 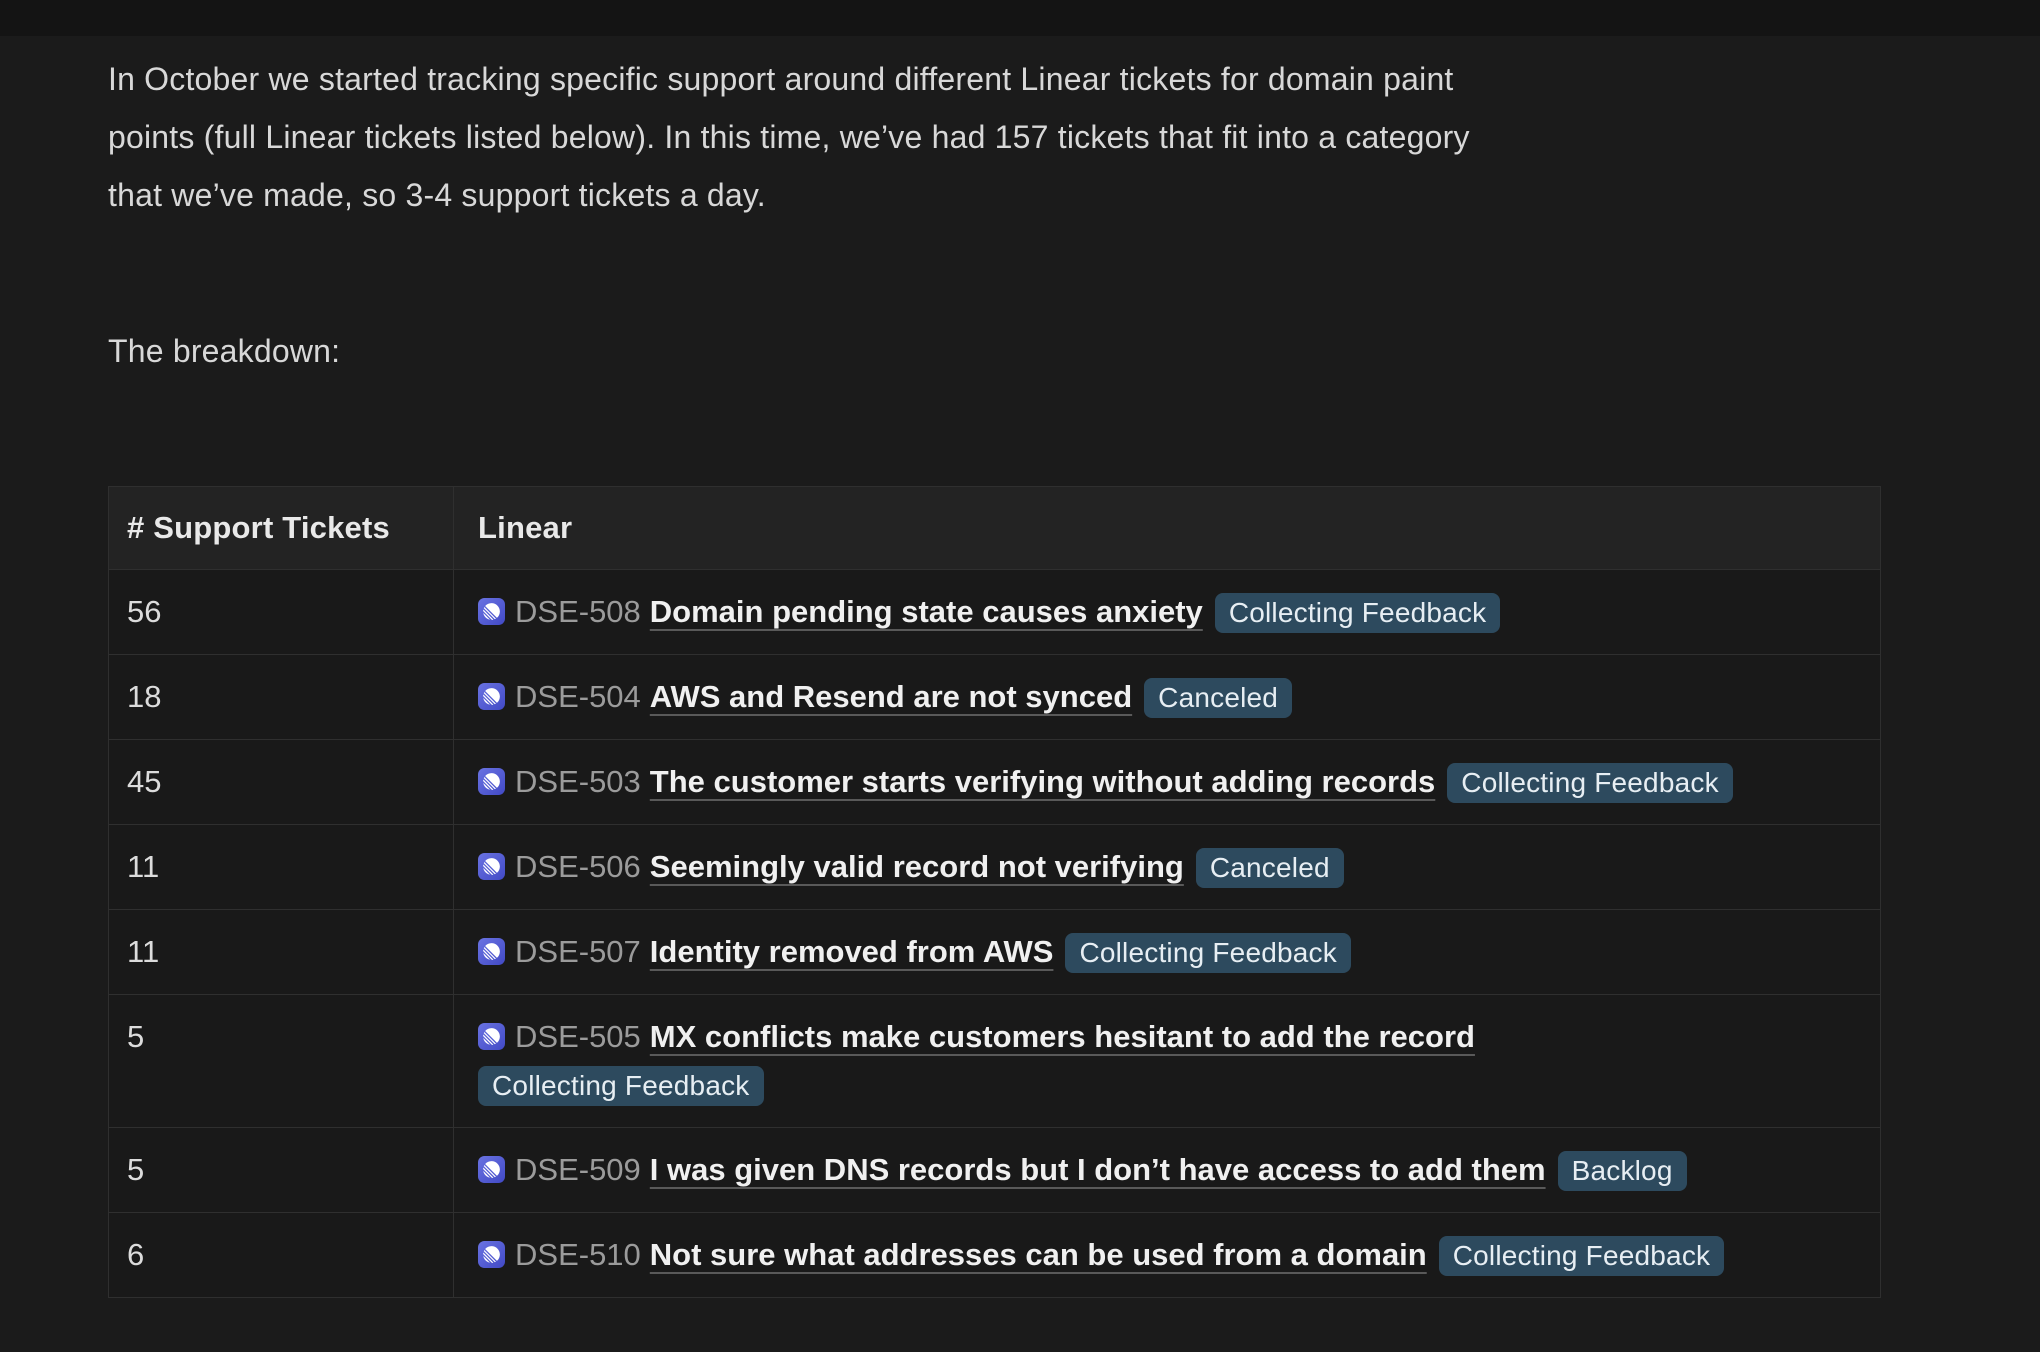 I want to click on ticket-count-cell: 56, so click(x=281, y=612).